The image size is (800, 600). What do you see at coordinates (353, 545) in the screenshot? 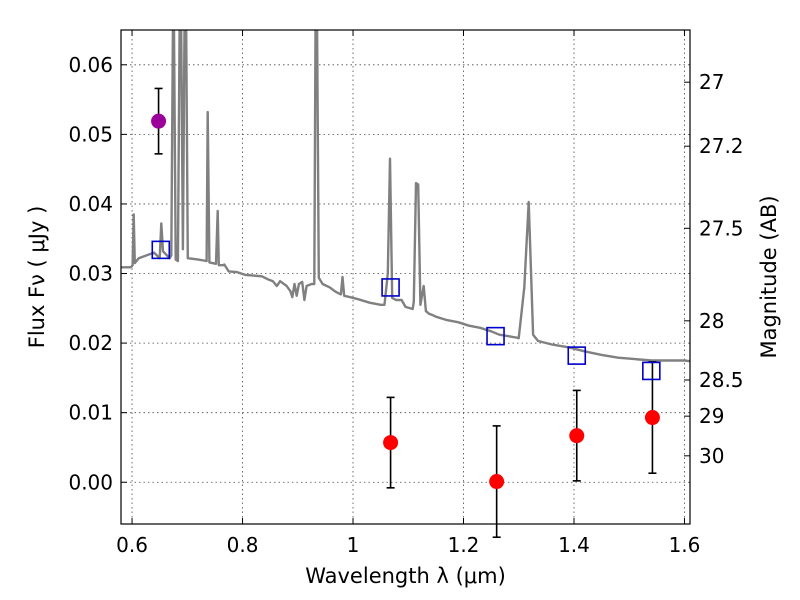
I see `x-tick-label: 1` at bounding box center [353, 545].